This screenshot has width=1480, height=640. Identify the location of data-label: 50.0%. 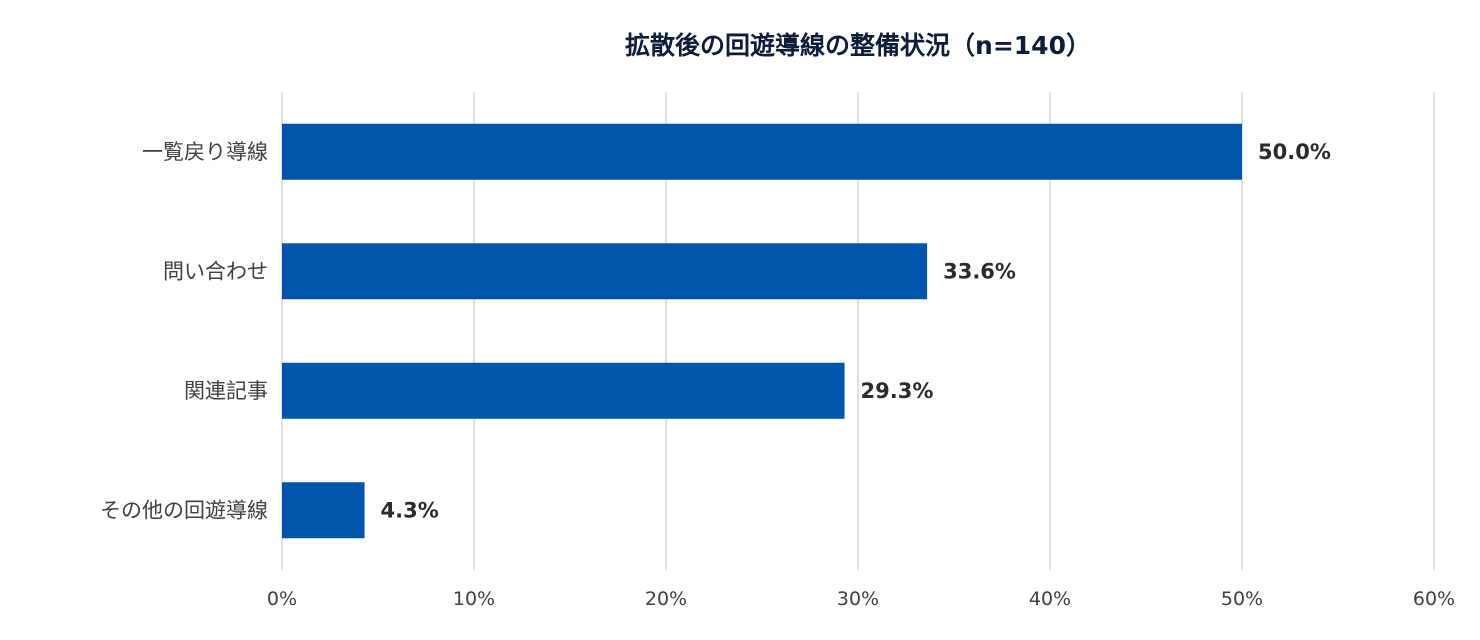
(1294, 152).